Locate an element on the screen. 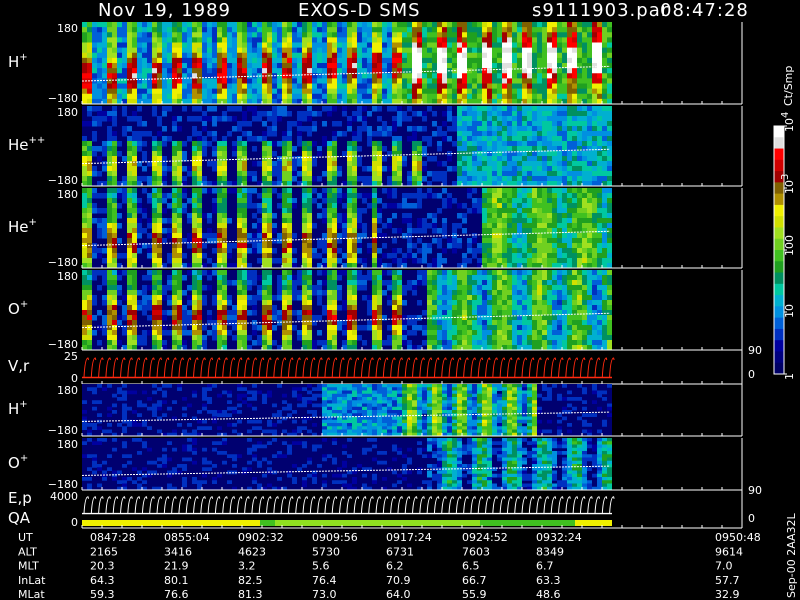 The height and width of the screenshot is (600, 800). time-row-value: 66.7 is located at coordinates (474, 580).